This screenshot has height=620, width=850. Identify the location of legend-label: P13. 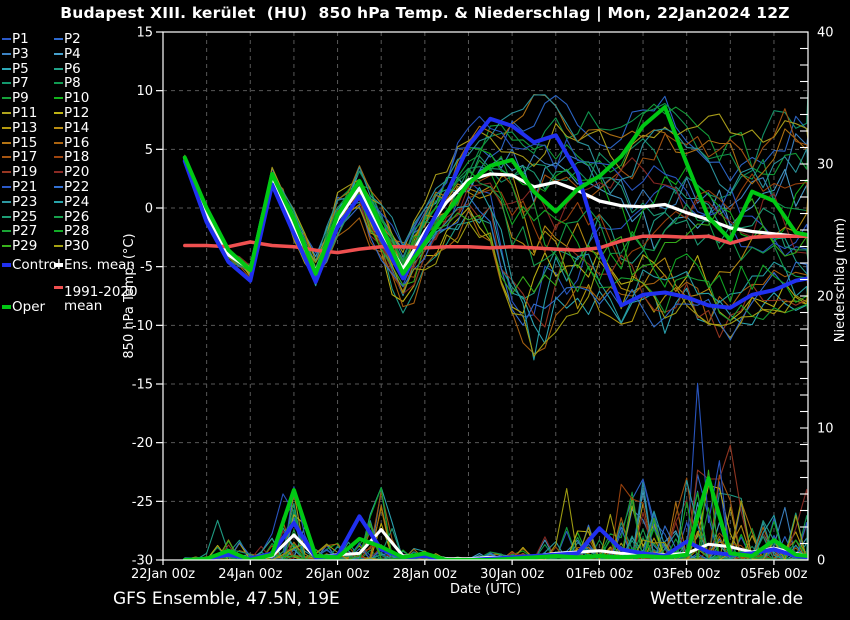
(25, 128).